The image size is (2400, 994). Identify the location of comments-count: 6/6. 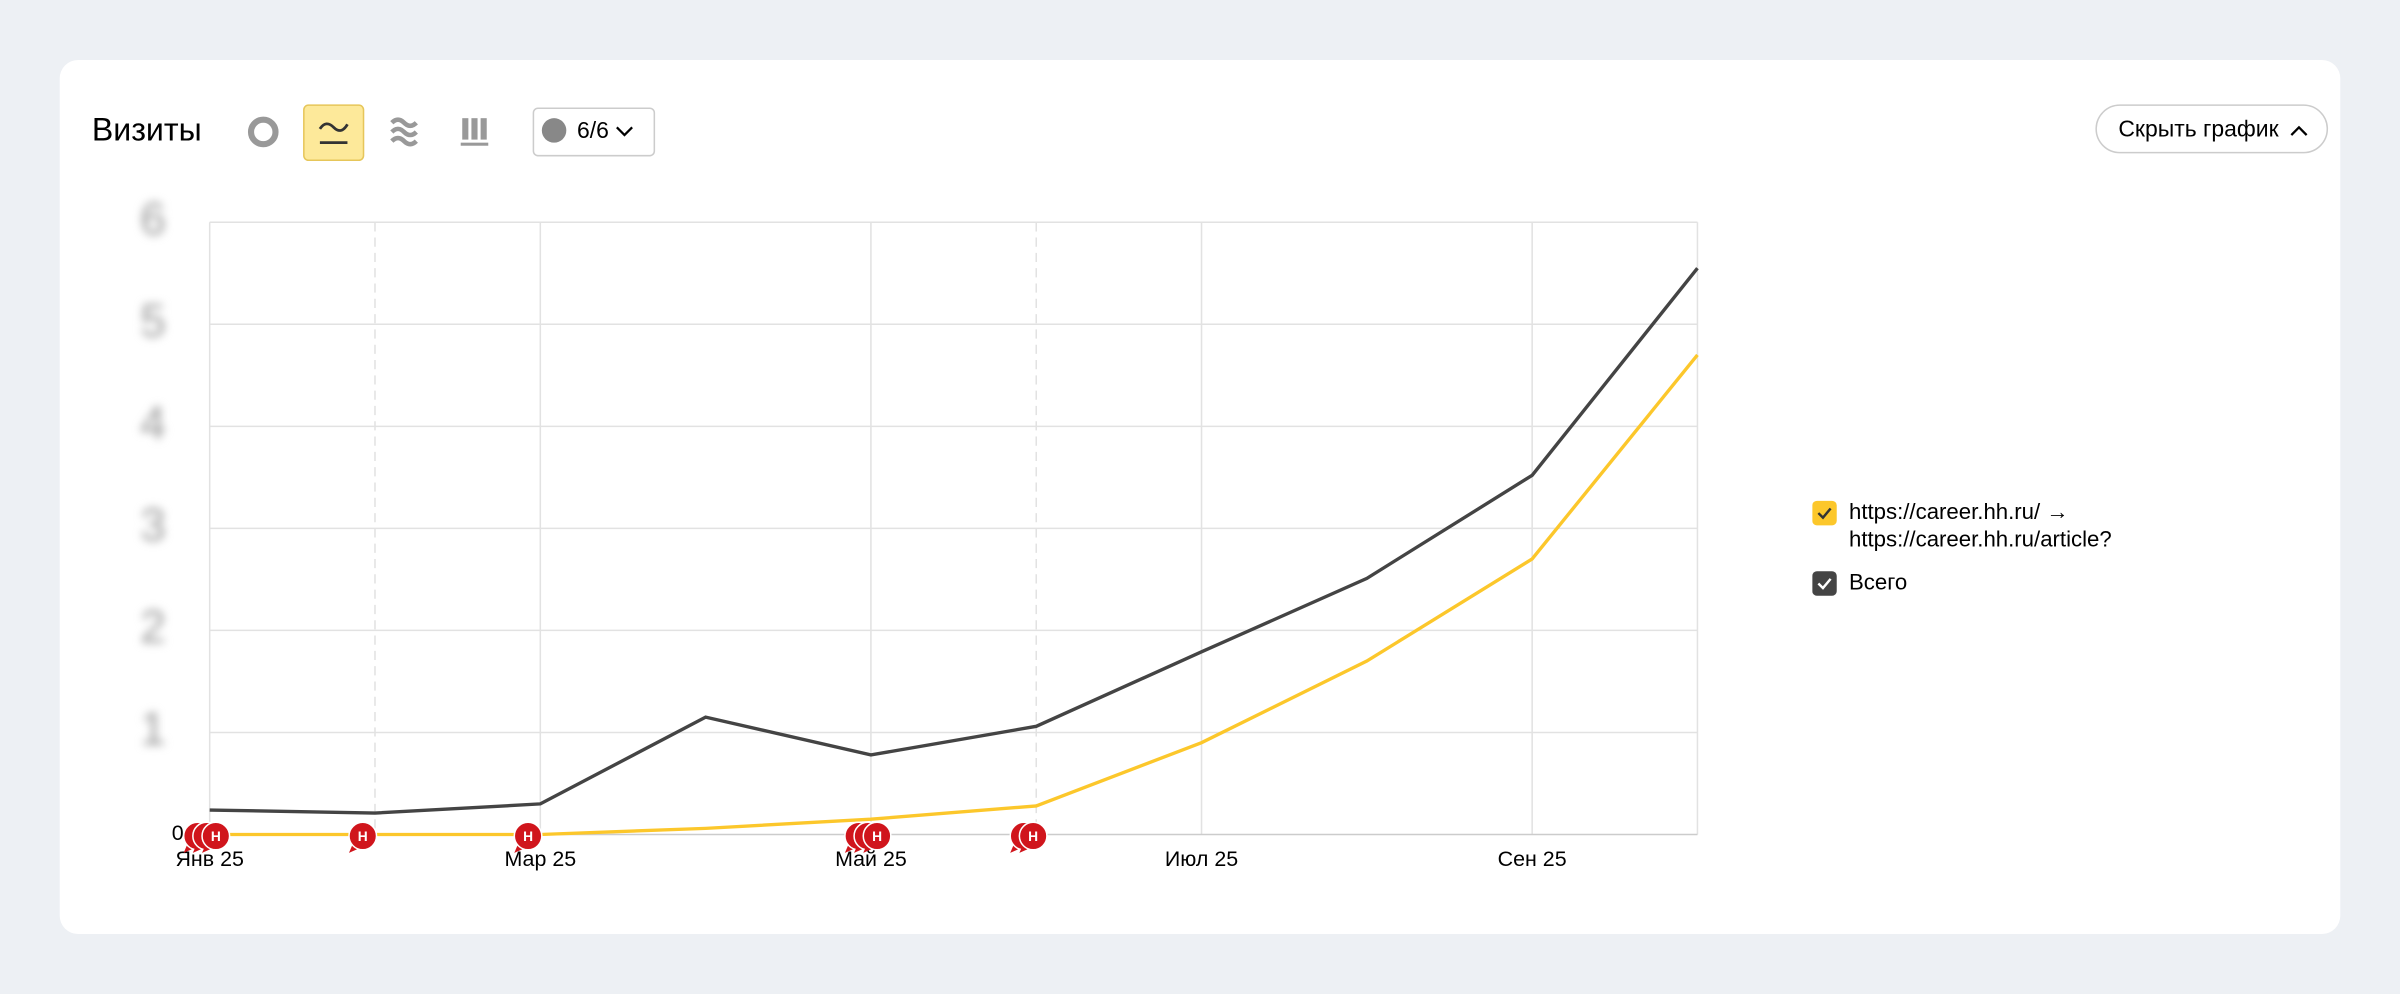
(593, 130).